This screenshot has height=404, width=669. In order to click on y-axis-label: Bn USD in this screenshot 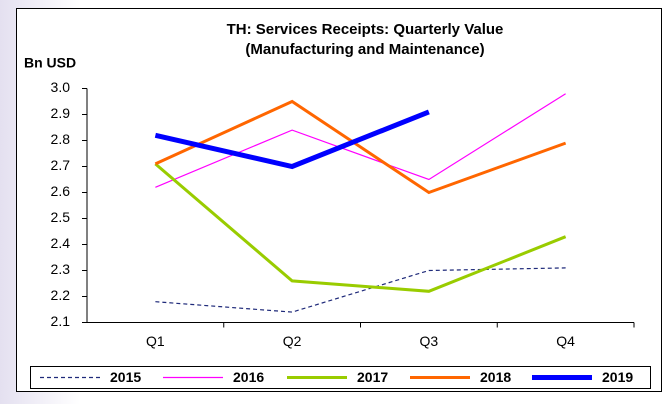, I will do `click(50, 63)`.